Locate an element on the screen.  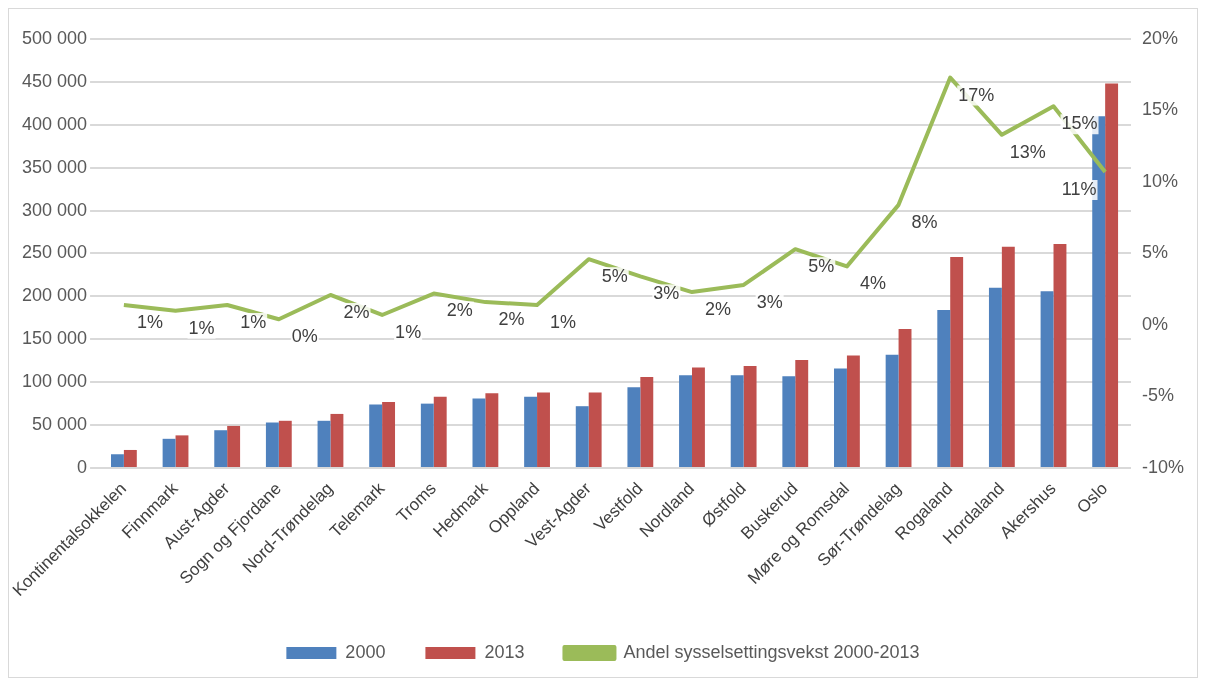
data-label: 17% is located at coordinates (976, 94).